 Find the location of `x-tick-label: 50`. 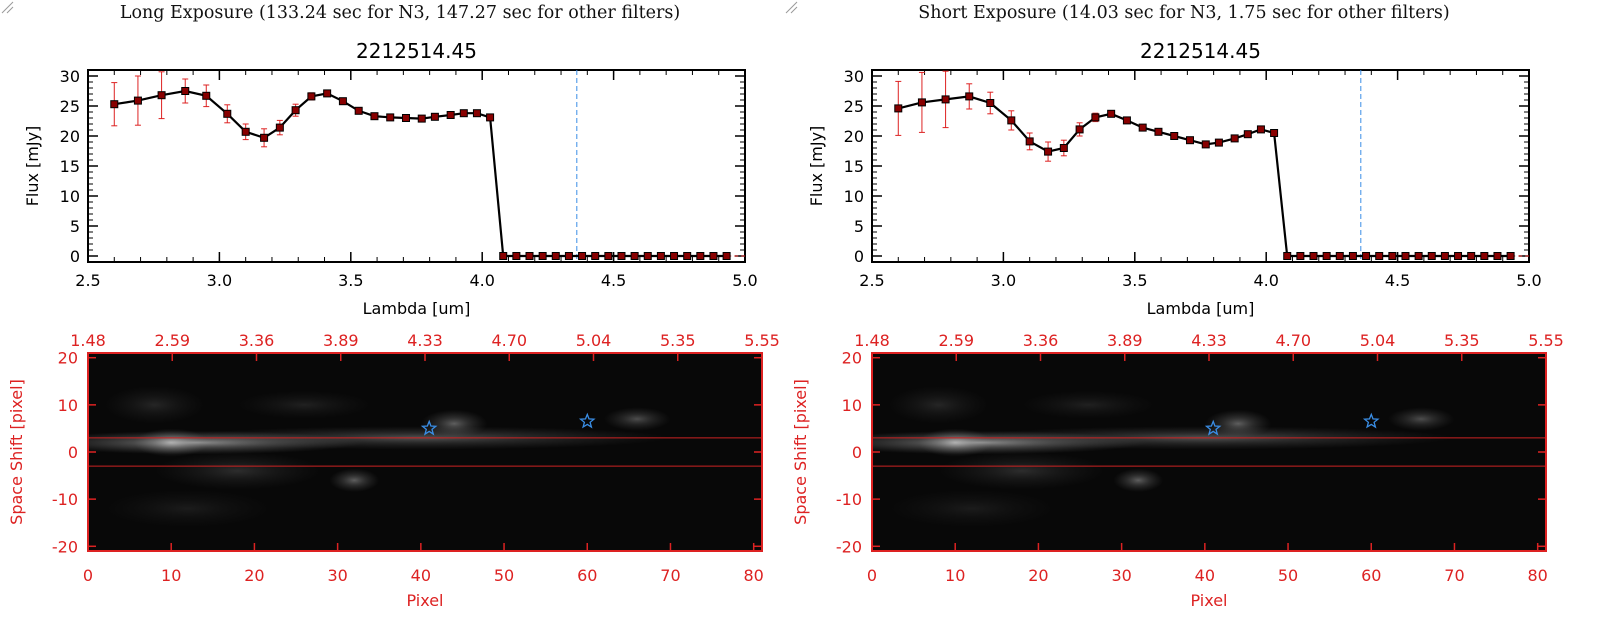

x-tick-label: 50 is located at coordinates (504, 575).